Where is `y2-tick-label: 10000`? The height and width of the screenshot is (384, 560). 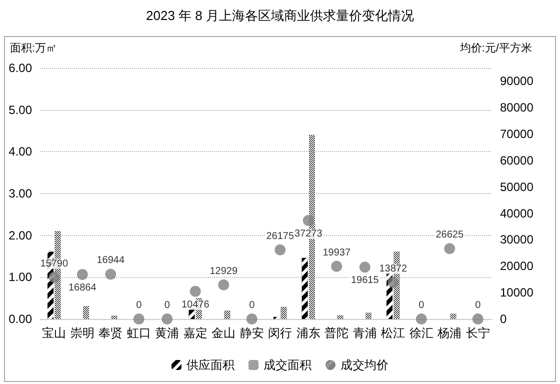 y2-tick-label: 10000 is located at coordinates (517, 293).